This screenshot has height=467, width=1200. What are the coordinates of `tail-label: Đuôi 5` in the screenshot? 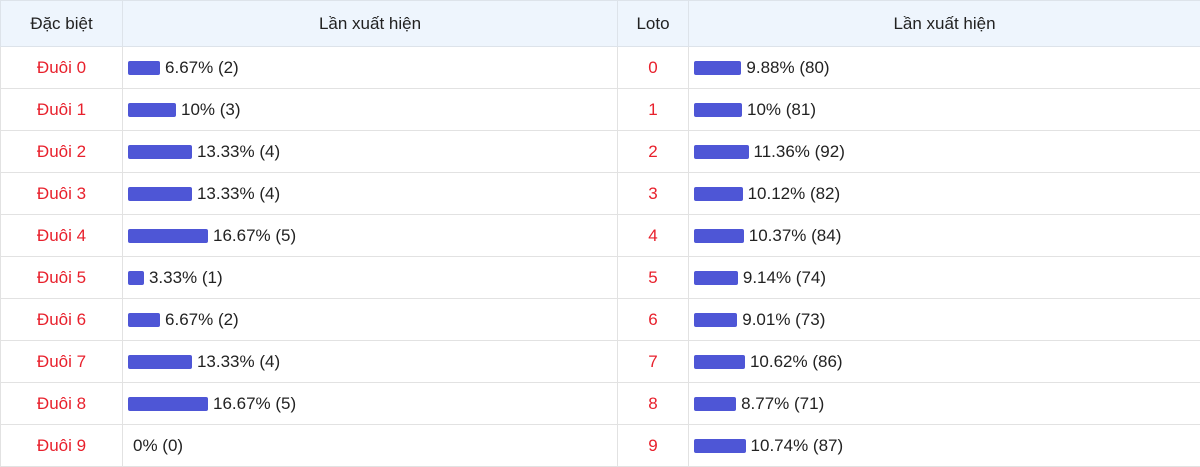 It's located at (62, 278).